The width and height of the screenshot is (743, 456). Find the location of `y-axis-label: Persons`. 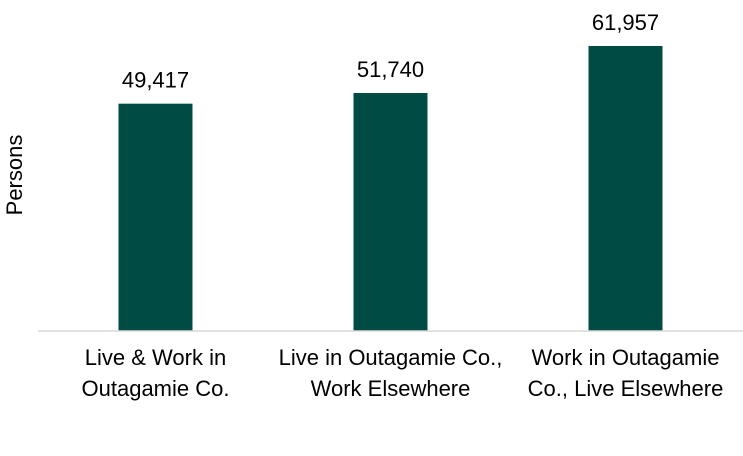

y-axis-label: Persons is located at coordinates (14, 175).